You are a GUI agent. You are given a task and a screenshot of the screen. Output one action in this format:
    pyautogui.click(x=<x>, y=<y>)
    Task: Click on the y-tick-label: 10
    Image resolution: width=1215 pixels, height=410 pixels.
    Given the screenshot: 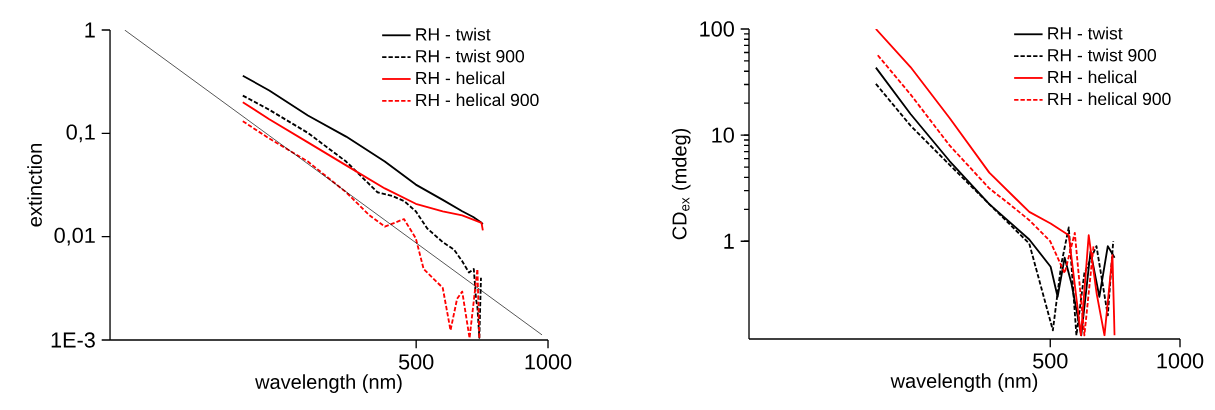 What is the action you would take?
    pyautogui.click(x=723, y=135)
    